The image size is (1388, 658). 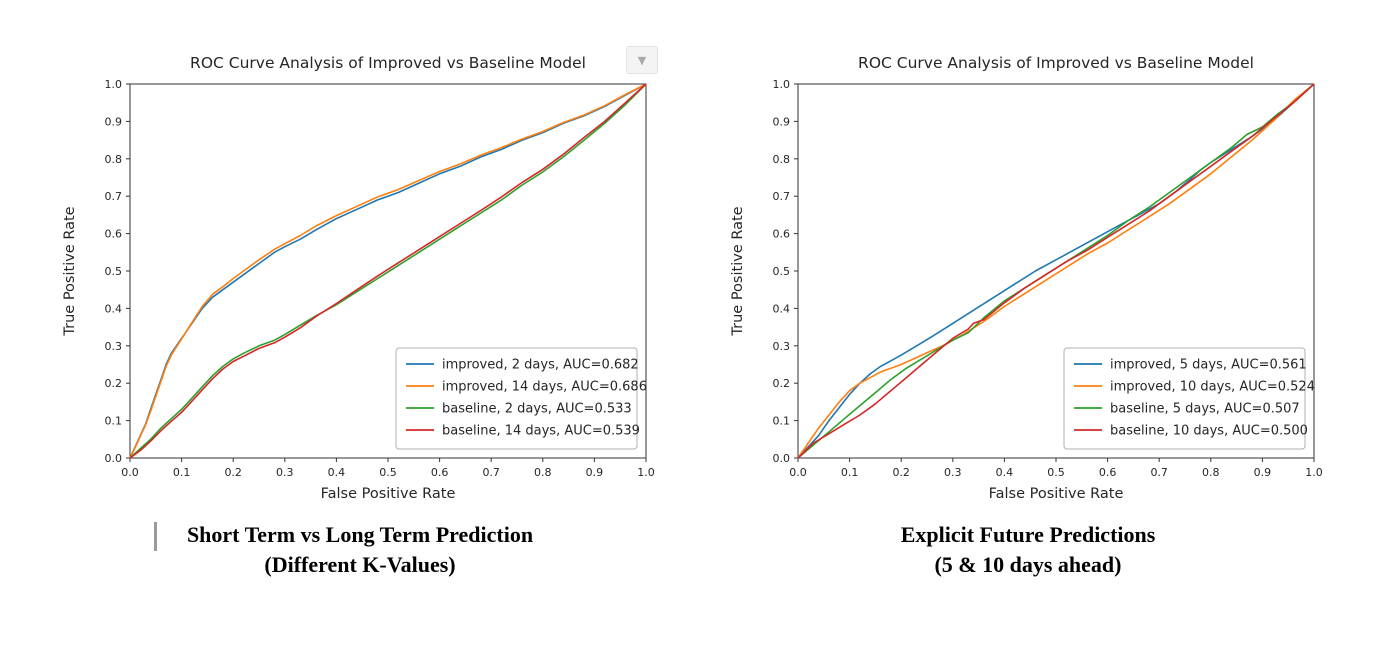 What do you see at coordinates (1028, 534) in the screenshot?
I see `right-caption-line1: Explicit Future Predictions` at bounding box center [1028, 534].